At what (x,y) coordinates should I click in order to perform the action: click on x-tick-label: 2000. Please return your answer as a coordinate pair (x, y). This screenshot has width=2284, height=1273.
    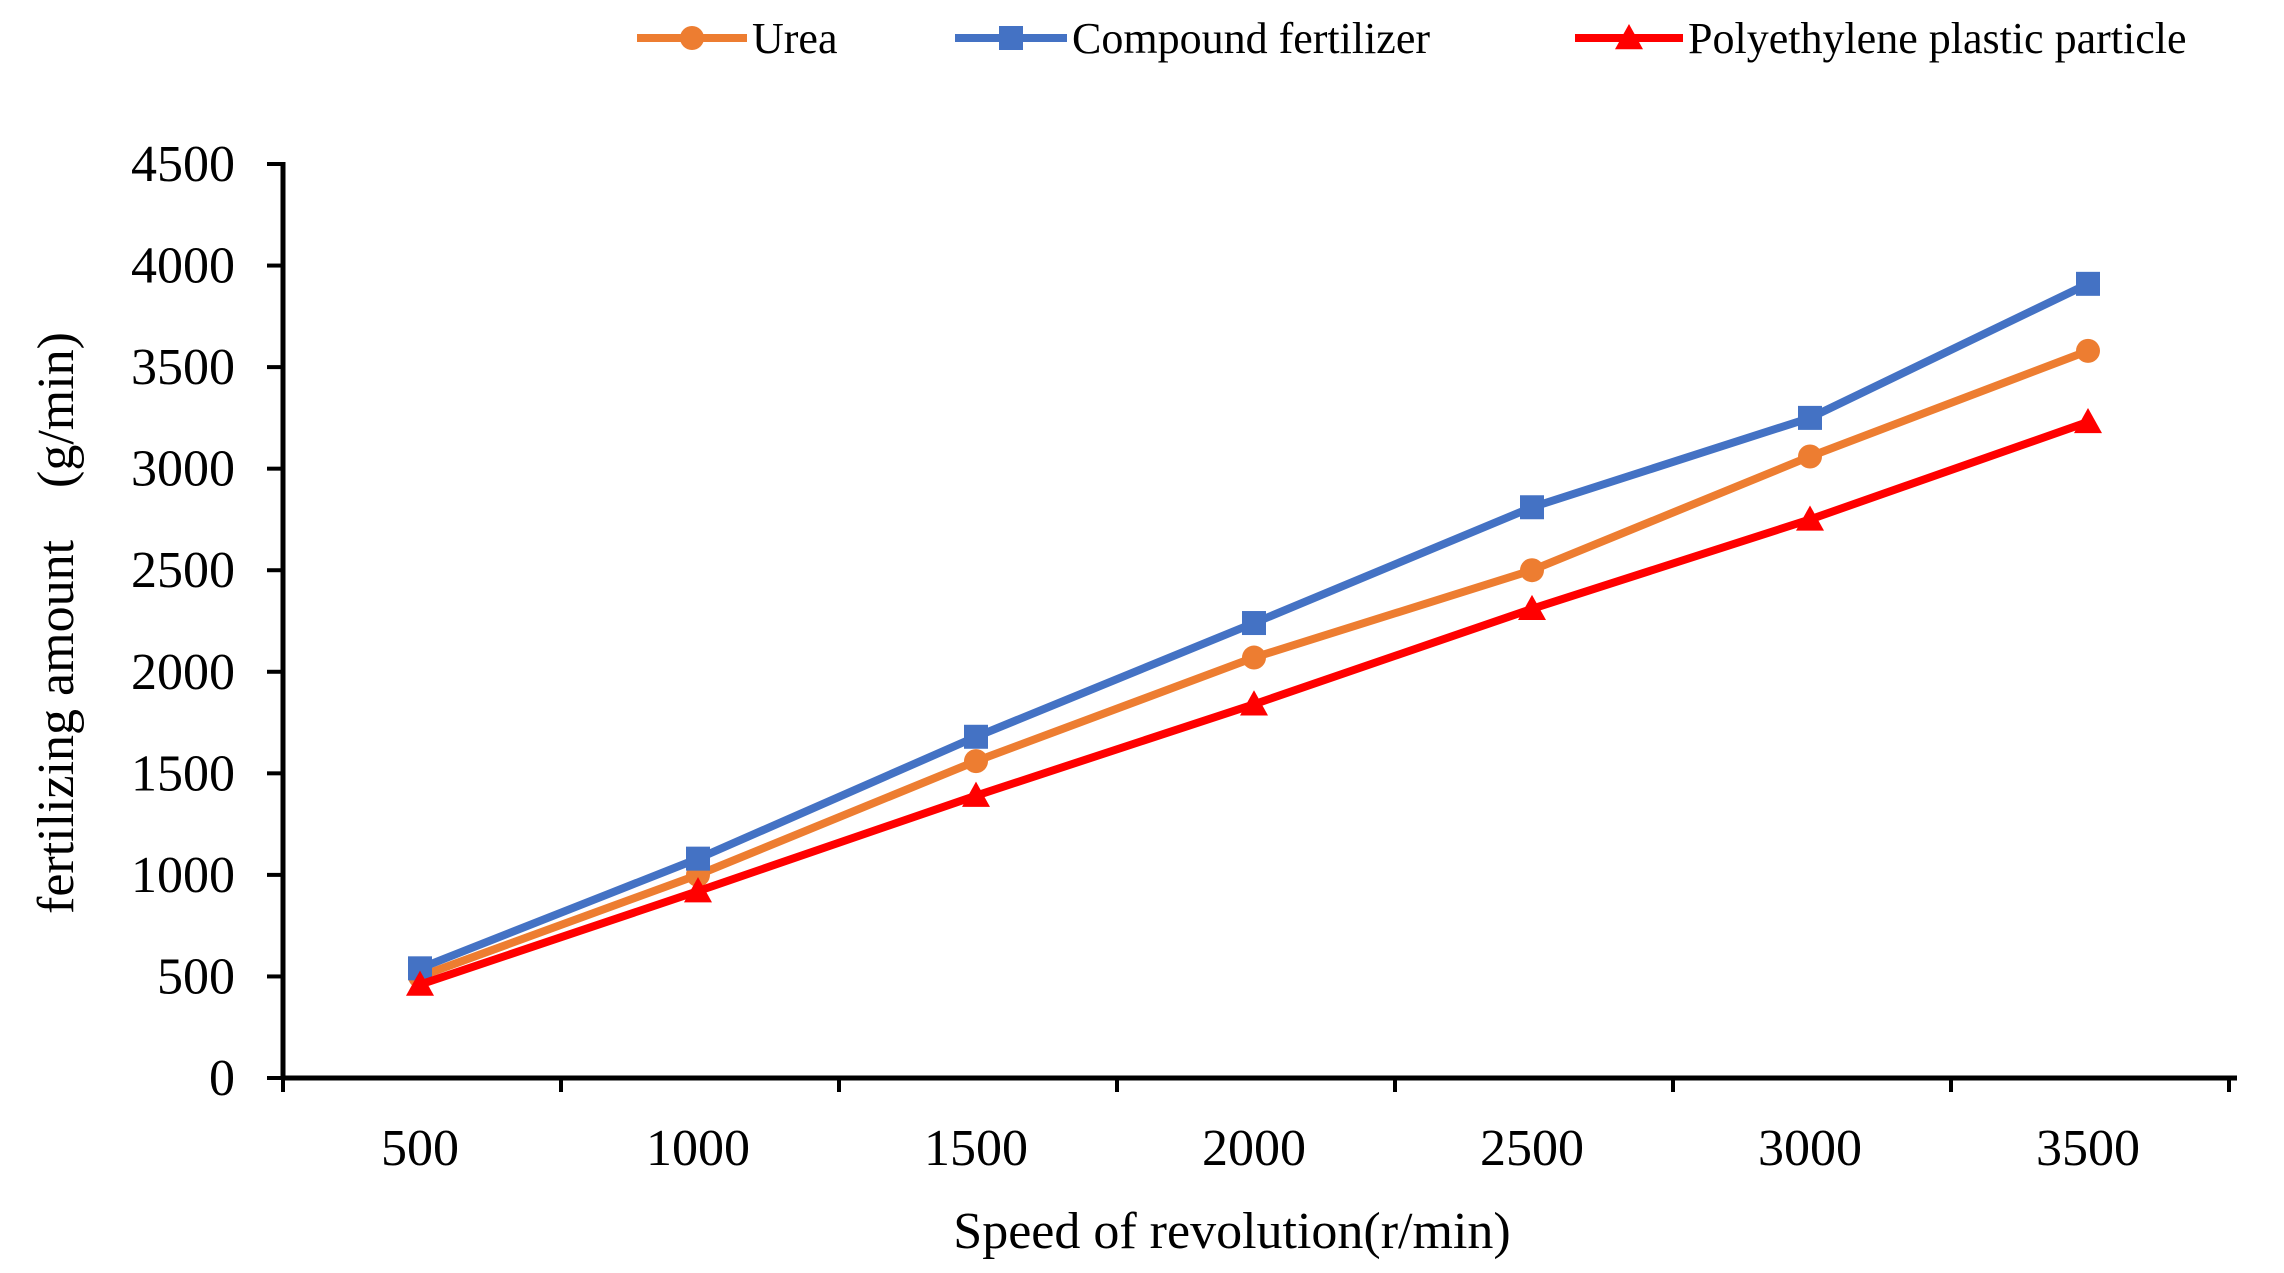
    Looking at the image, I should click on (1254, 1148).